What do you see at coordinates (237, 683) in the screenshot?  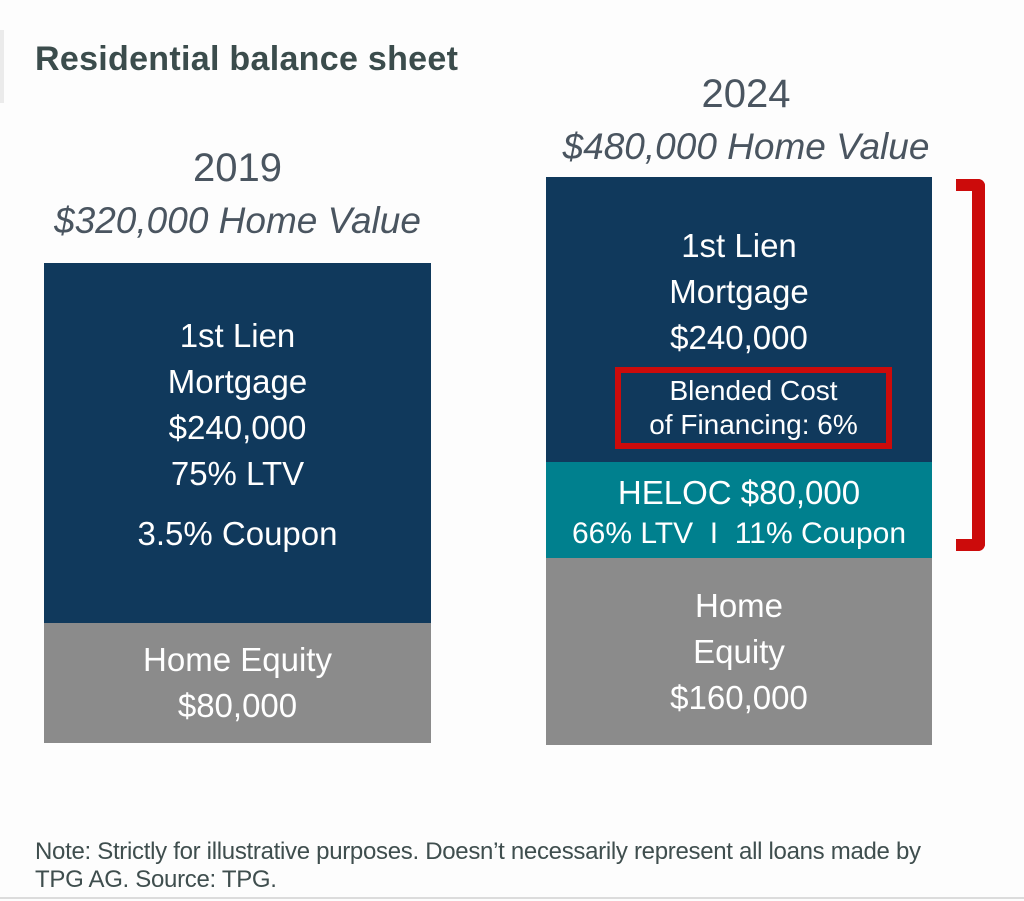 I see `segment-2019-home-equity: Home Equity $80,000` at bounding box center [237, 683].